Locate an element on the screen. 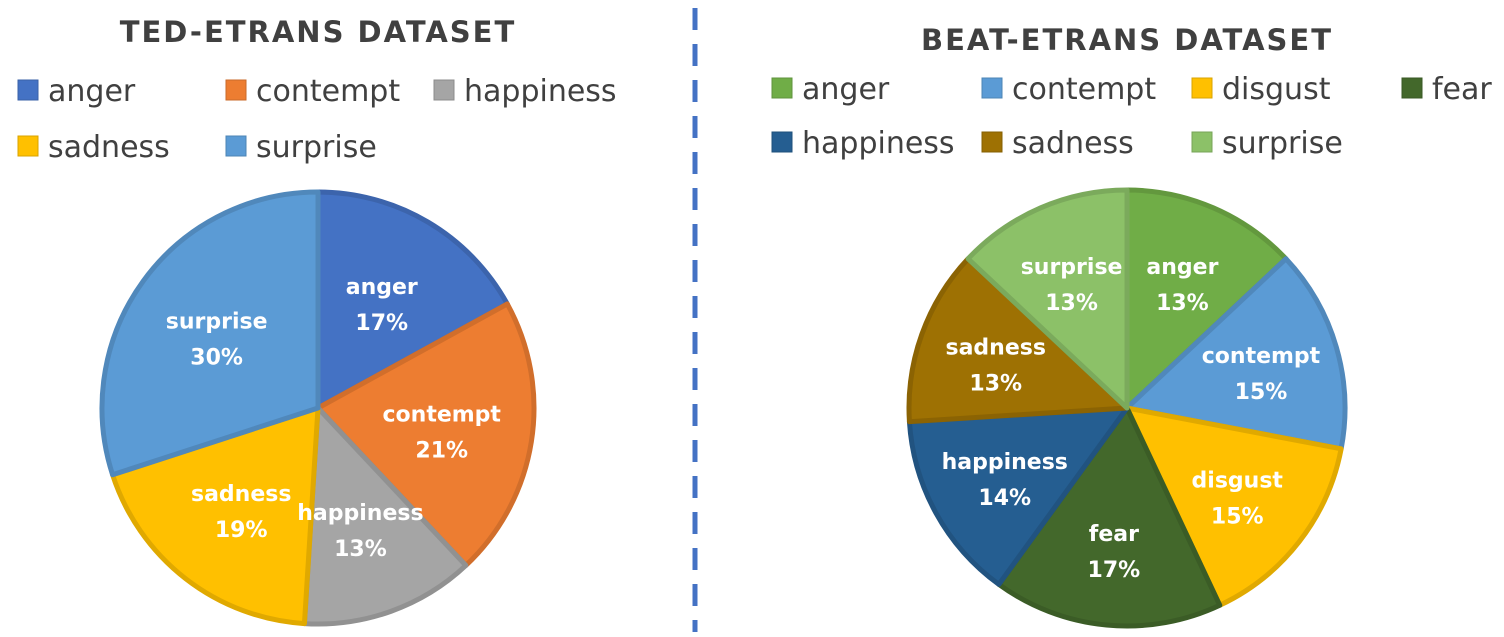 This screenshot has width=1504, height=637. slice-label-disgust: disgust is located at coordinates (1238, 481).